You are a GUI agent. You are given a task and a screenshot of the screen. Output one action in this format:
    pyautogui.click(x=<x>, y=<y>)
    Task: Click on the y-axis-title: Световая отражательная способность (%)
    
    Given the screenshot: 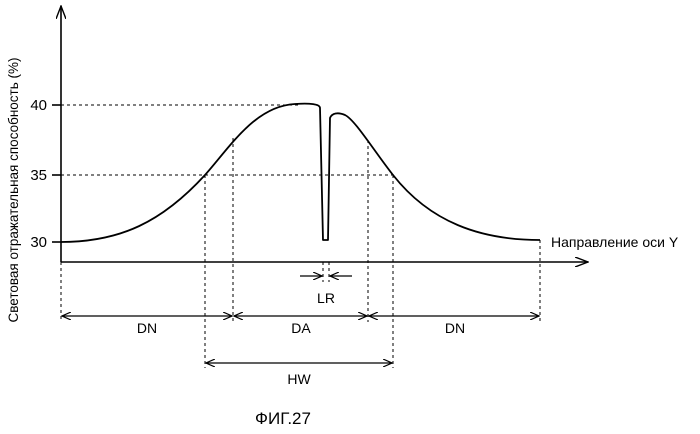 What is the action you would take?
    pyautogui.click(x=13, y=189)
    